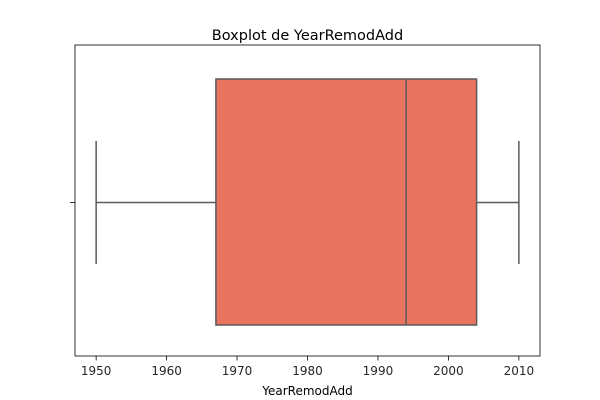 The image size is (600, 400). Describe the element at coordinates (448, 371) in the screenshot. I see `x-tick-label: 2000` at that location.